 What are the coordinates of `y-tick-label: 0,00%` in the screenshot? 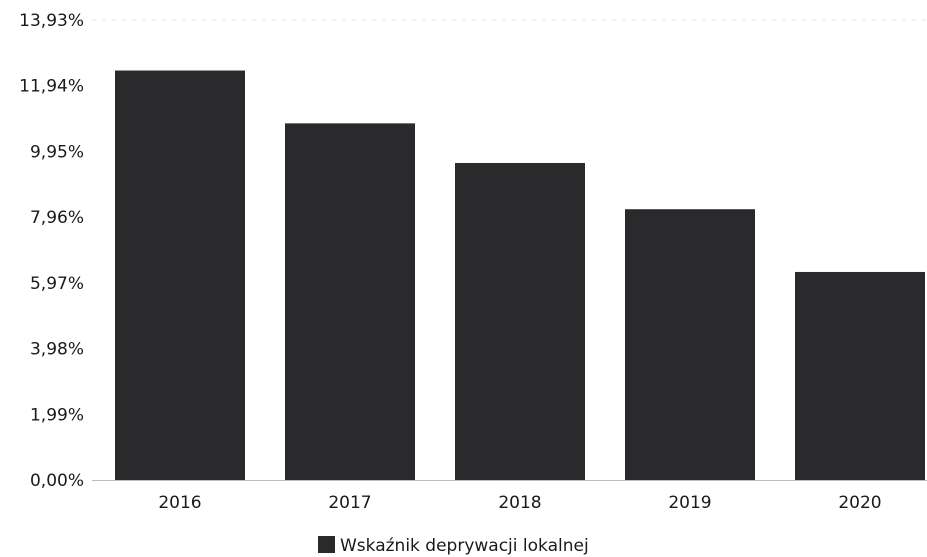 It's located at (57, 481).